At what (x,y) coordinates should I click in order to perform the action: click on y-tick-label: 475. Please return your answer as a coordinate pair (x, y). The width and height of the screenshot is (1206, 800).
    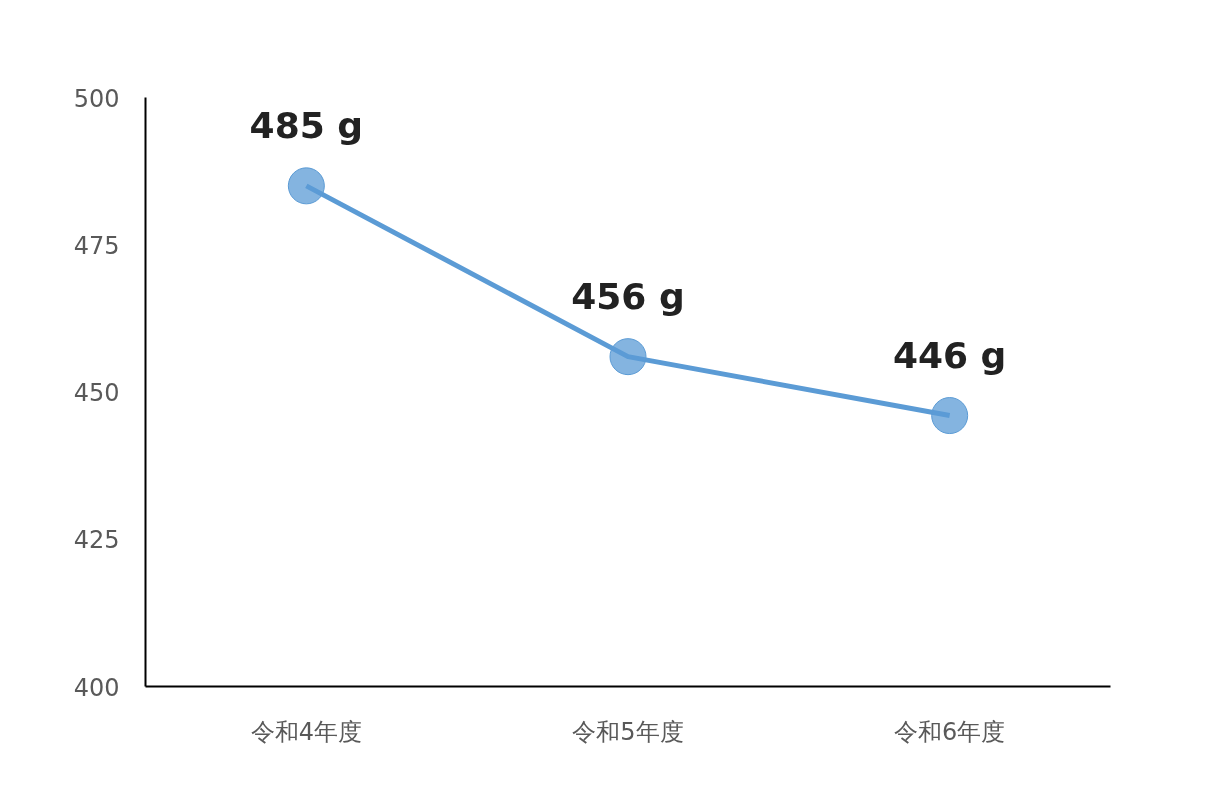
    Looking at the image, I should click on (96, 245).